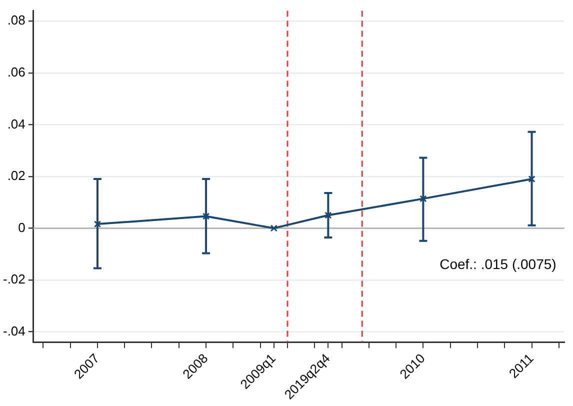  What do you see at coordinates (16, 124) in the screenshot?
I see `y-tick-label: .04` at bounding box center [16, 124].